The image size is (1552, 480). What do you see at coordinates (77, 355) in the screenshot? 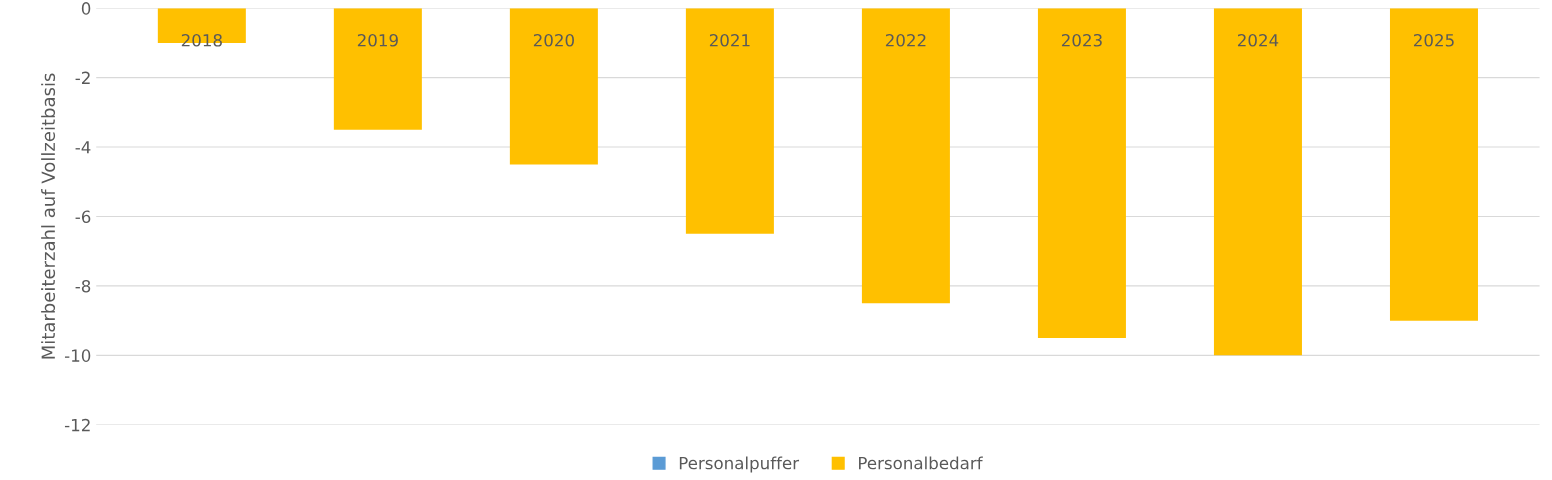
I see `y-tick-label: -10` at bounding box center [77, 355].